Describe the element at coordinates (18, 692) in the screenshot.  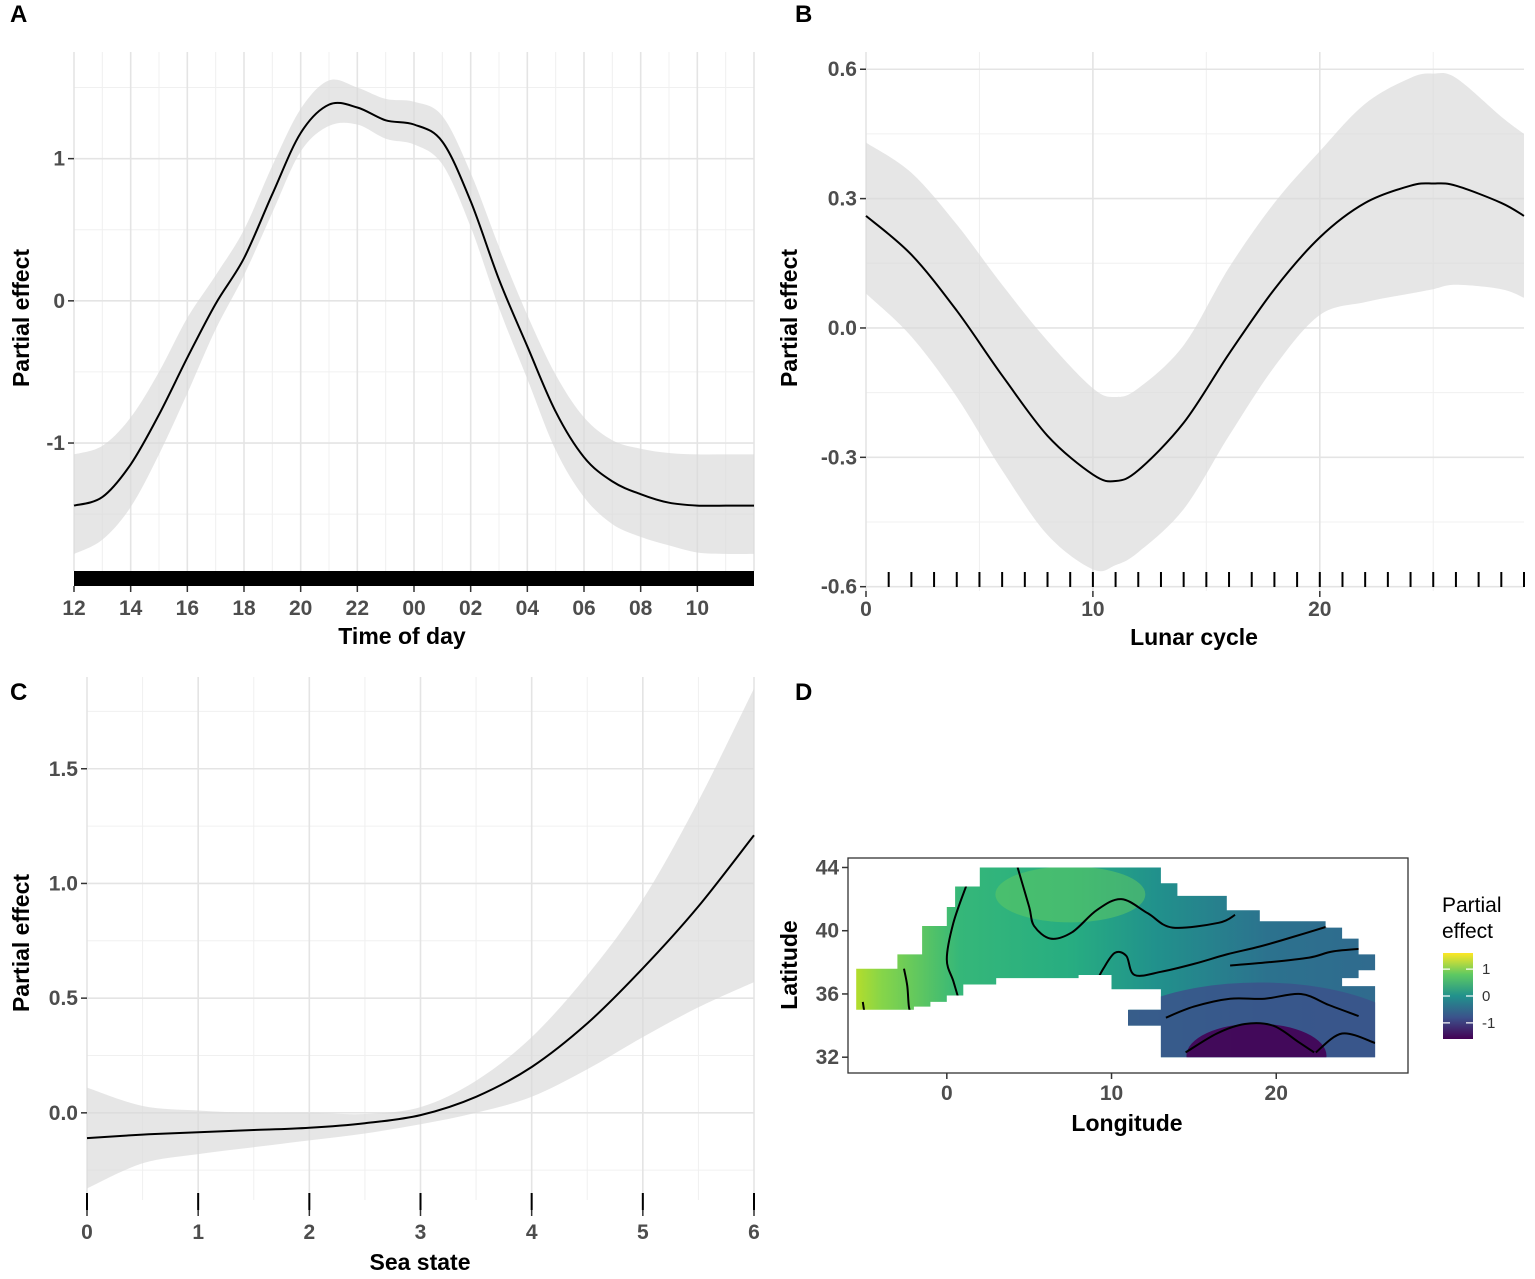
I see `panel-letter-c: C` at that location.